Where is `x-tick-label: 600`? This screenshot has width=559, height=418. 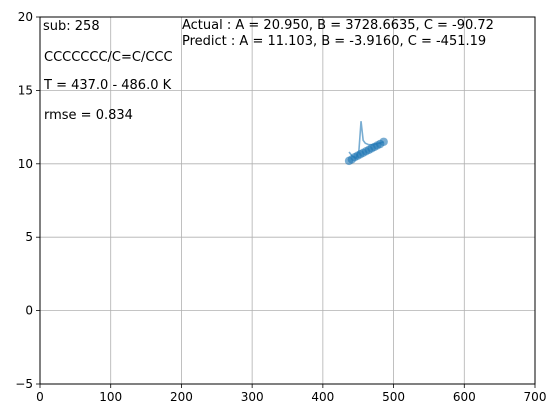 x-tick-label: 600 is located at coordinates (464, 397).